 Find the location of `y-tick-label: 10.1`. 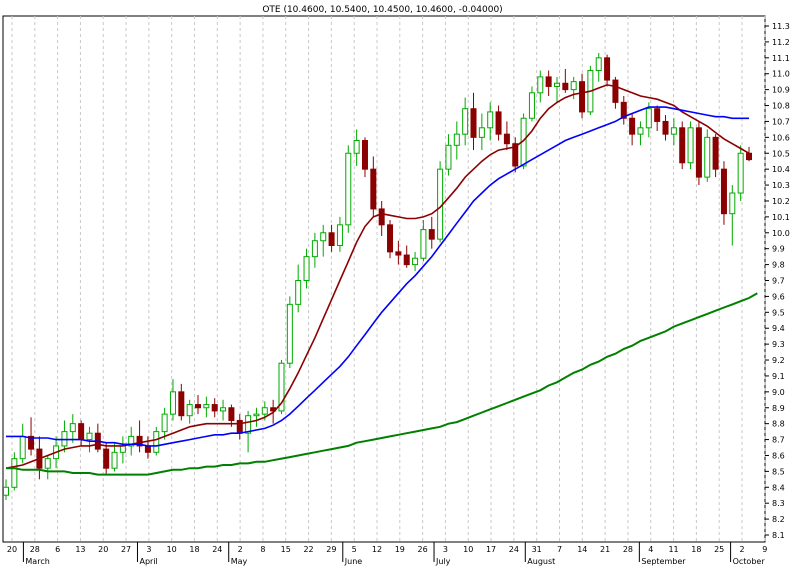

y-tick-label: 10.1 is located at coordinates (781, 217).